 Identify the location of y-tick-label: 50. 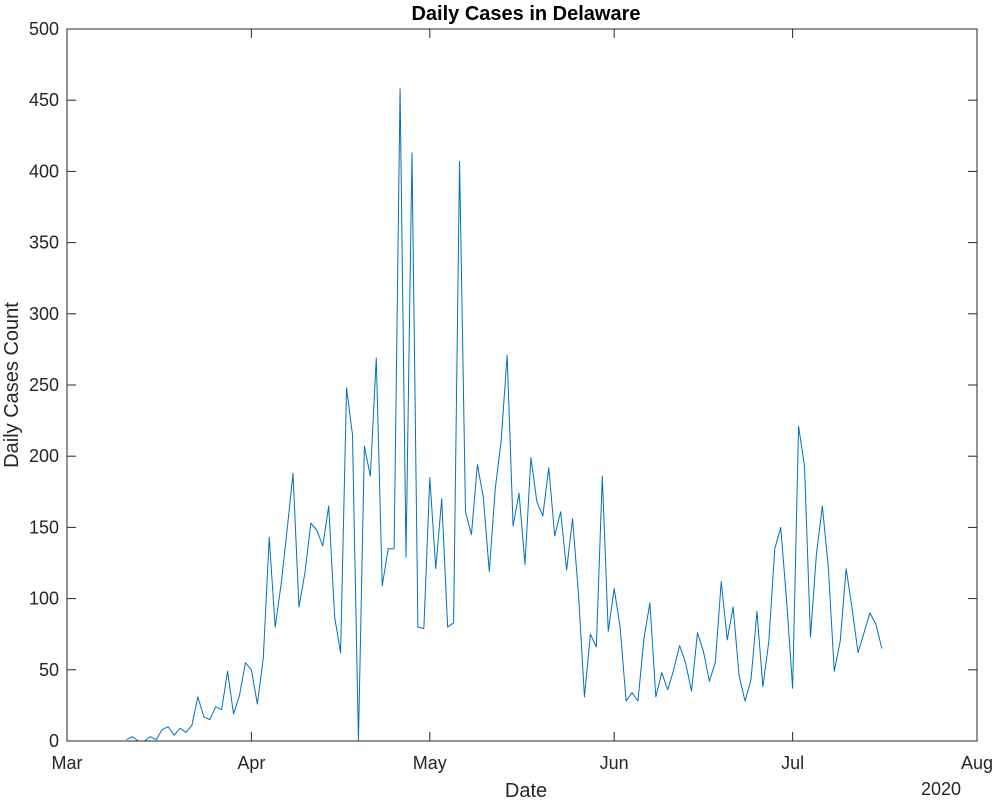
(49, 670).